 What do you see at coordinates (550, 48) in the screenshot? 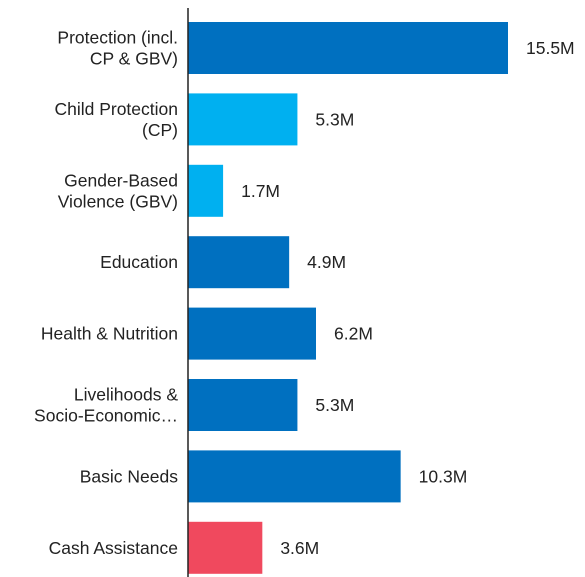
I see `value-label-0: 15.5M` at bounding box center [550, 48].